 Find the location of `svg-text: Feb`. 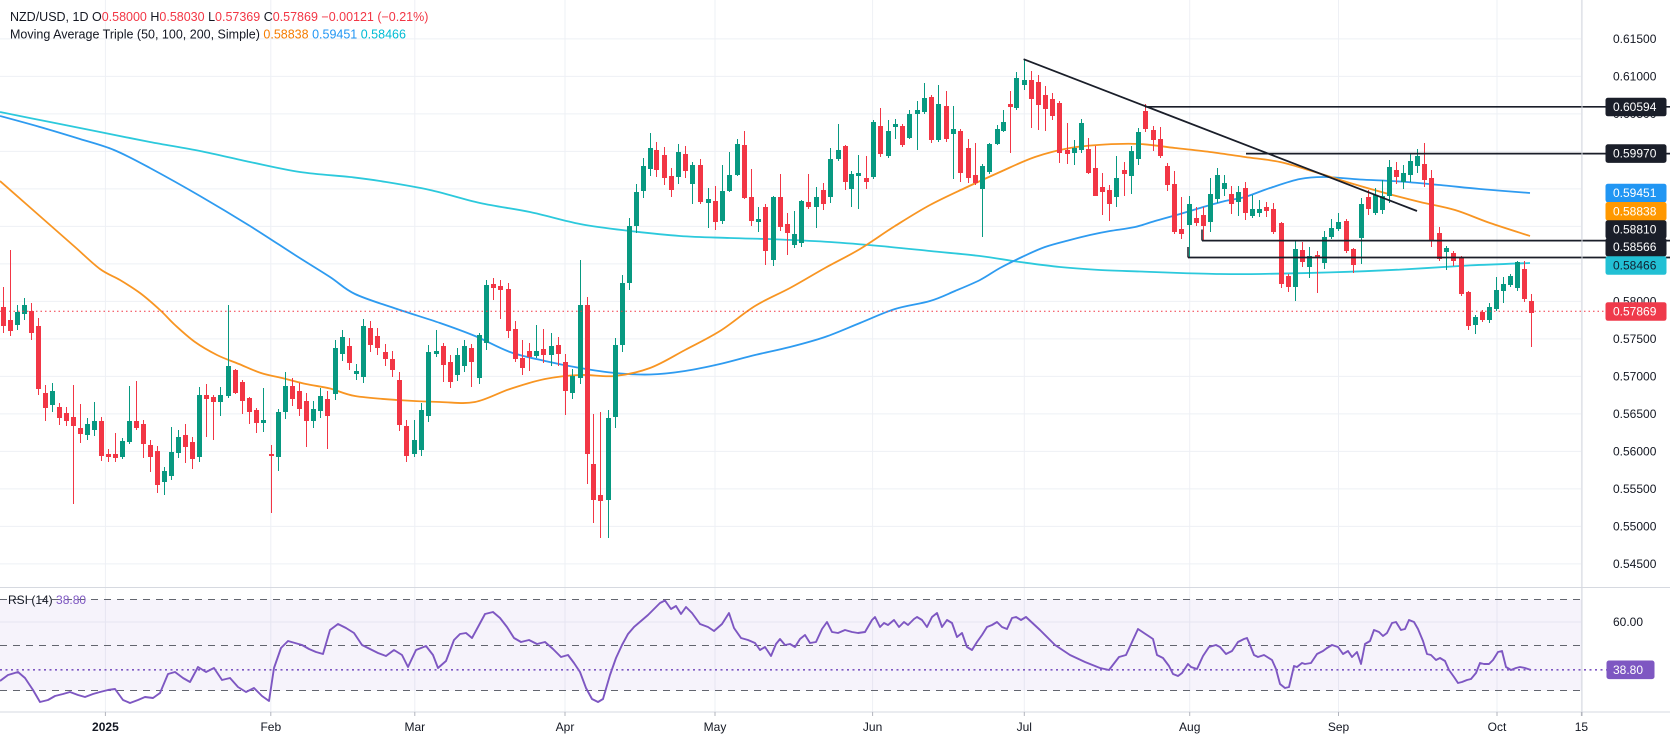

svg-text: Feb is located at coordinates (270, 727).